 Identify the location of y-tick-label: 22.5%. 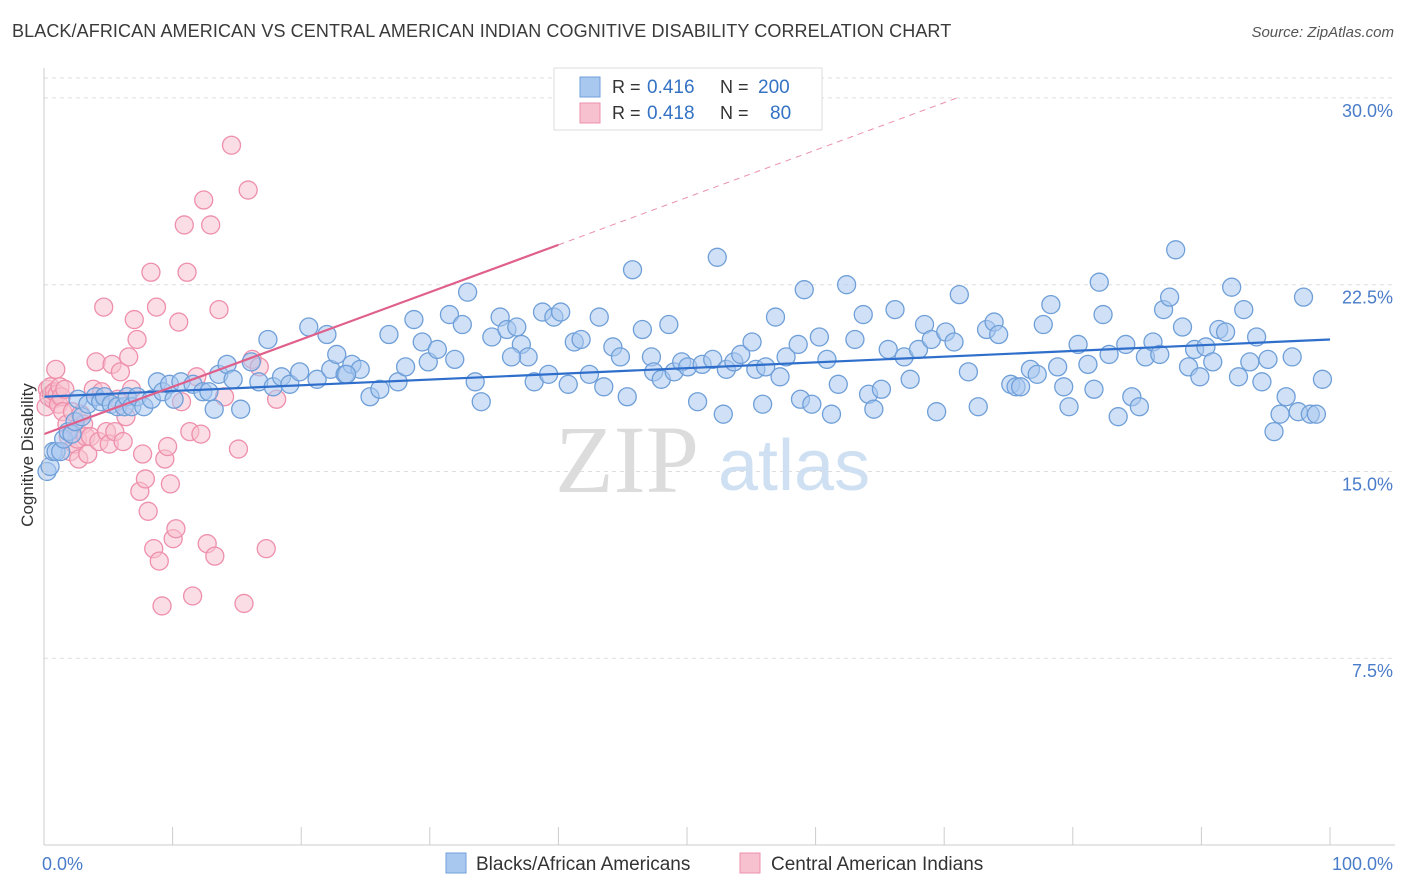
(1367, 298).